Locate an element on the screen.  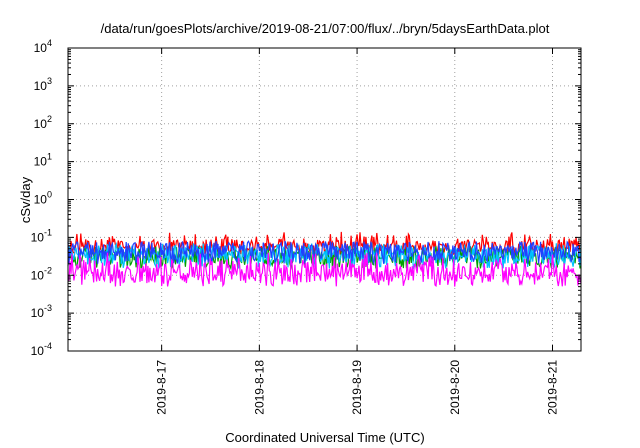
y-tick-label: 10² is located at coordinates (43, 122).